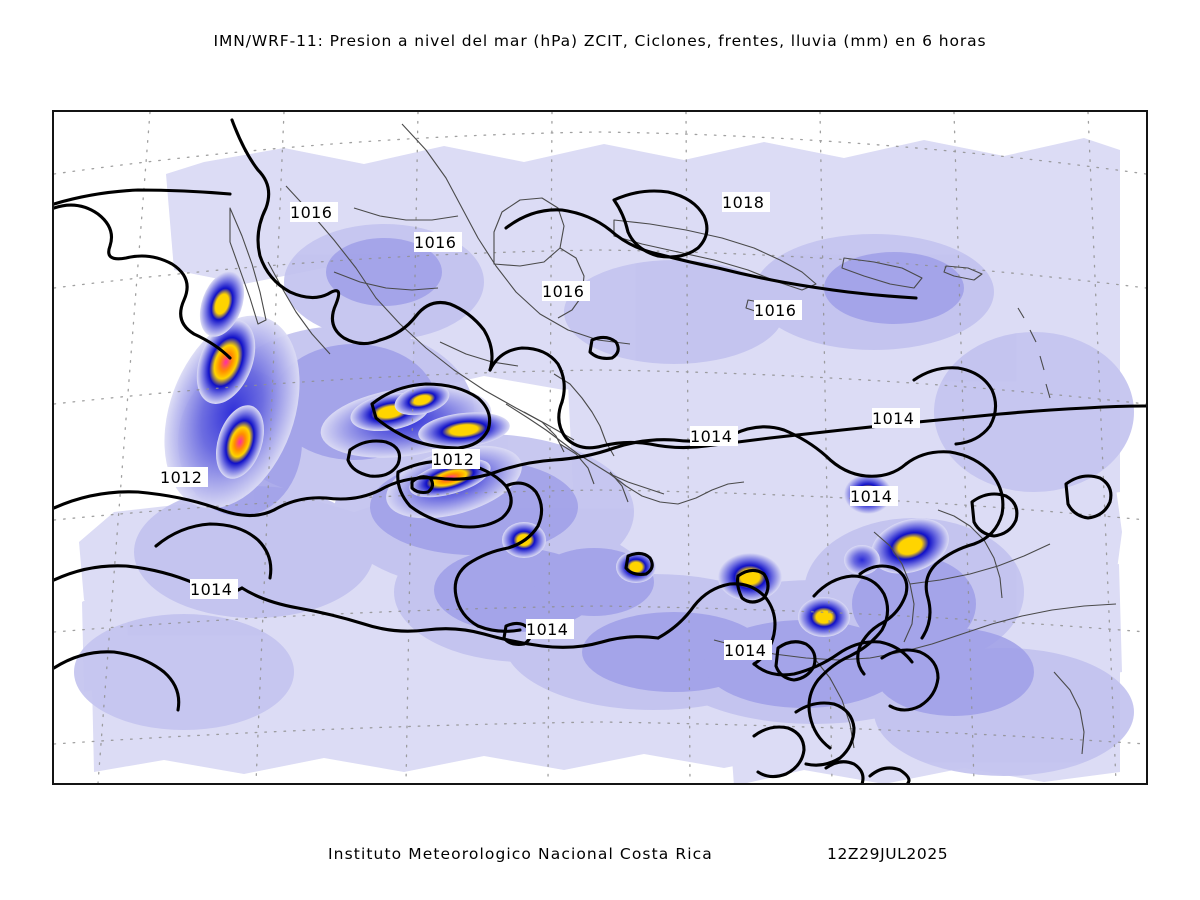 The width and height of the screenshot is (1200, 900). Describe the element at coordinates (888, 854) in the screenshot. I see `valid-time-label: 12Z29JUL2025` at that location.